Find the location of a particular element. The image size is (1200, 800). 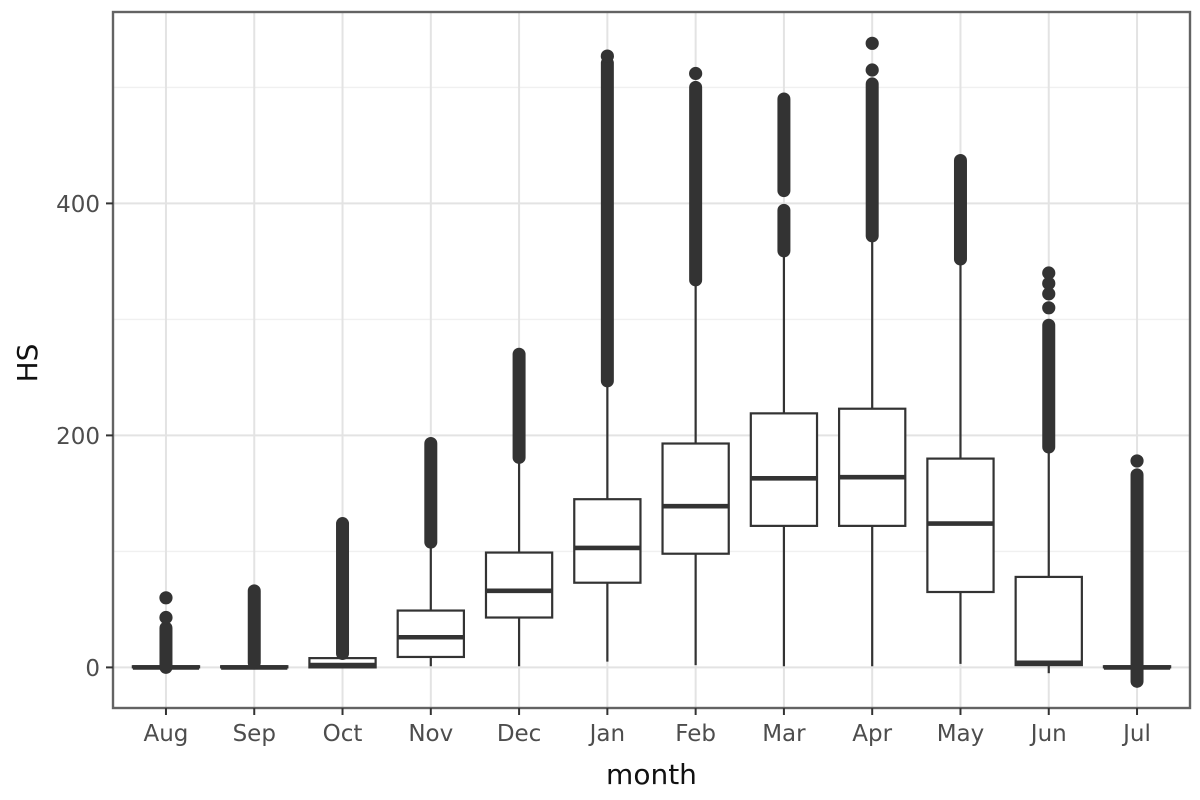

x-tick-label: Aug is located at coordinates (166, 734).